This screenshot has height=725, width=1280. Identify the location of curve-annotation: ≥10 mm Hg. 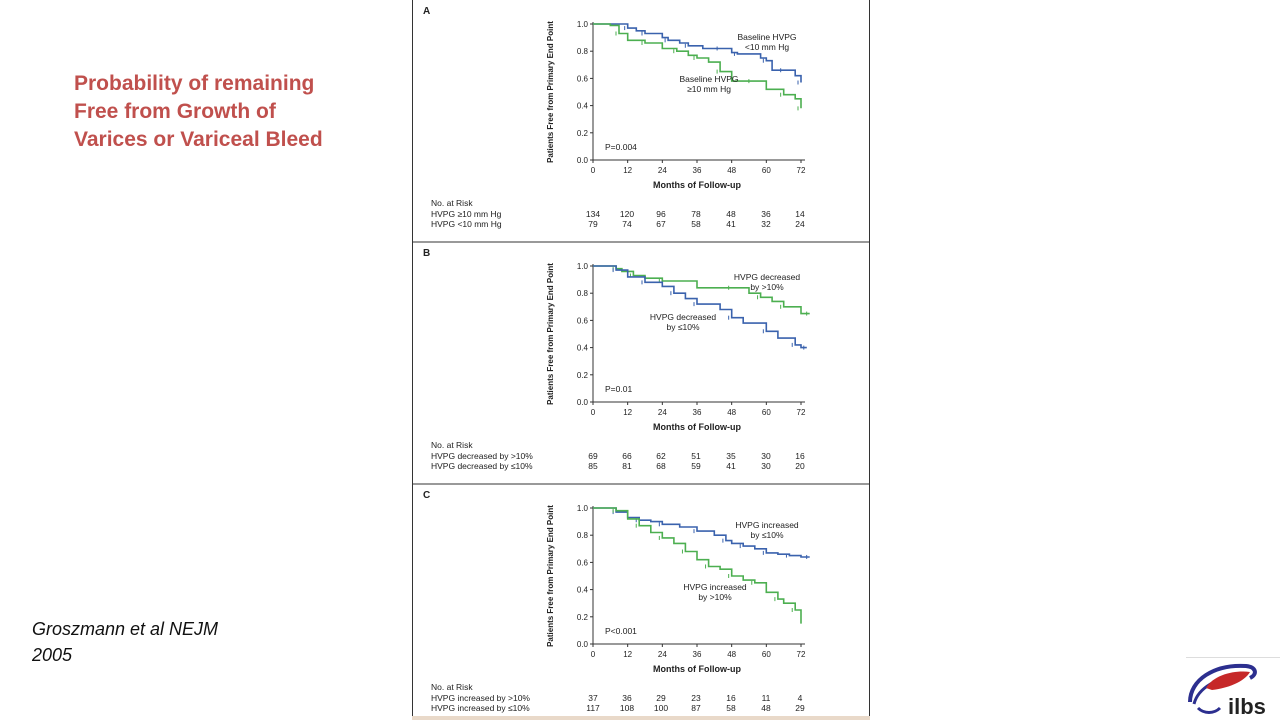
(709, 89).